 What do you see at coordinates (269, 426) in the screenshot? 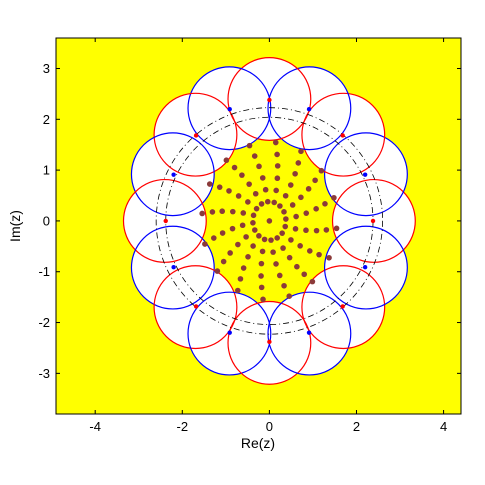
I see `x-tick-label: 0` at bounding box center [269, 426].